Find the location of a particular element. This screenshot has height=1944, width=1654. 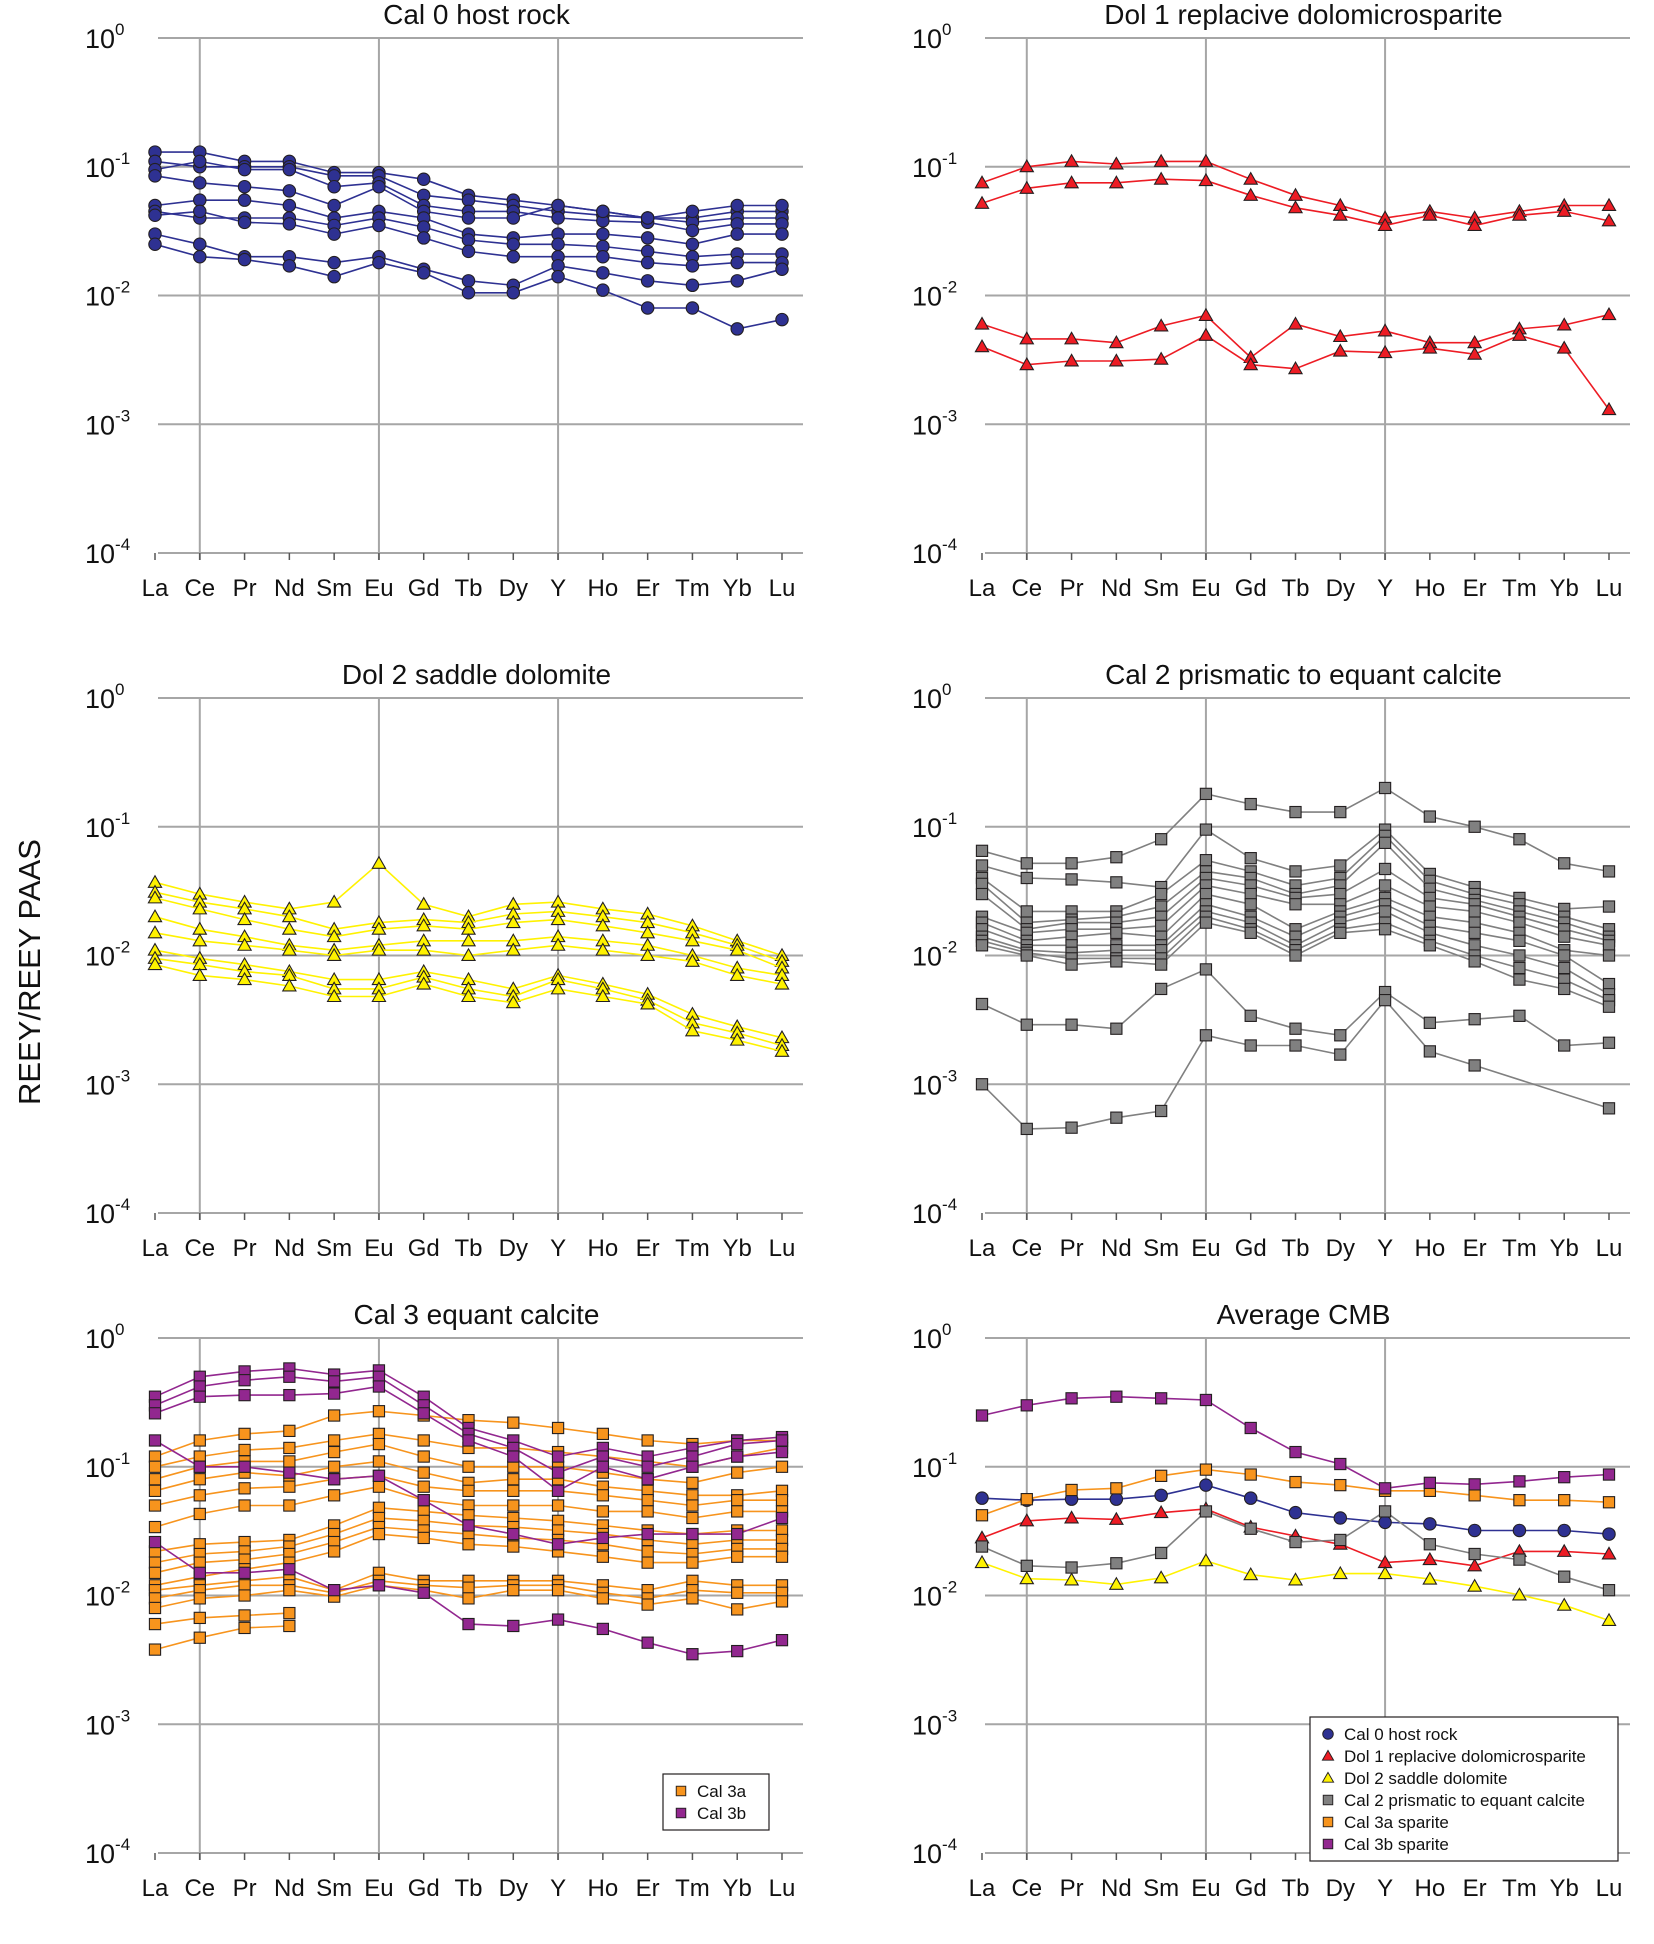

x-tick-label-ho: Ho is located at coordinates (1430, 1888).